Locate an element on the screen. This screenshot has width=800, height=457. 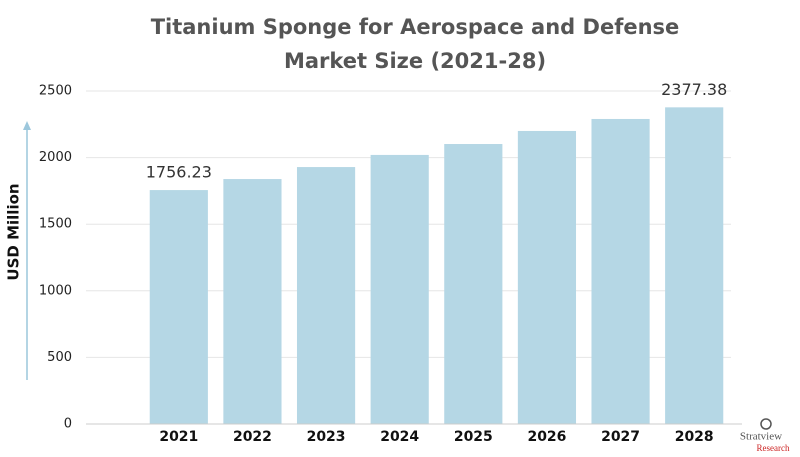
x-tick-label: 2023 is located at coordinates (326, 437).